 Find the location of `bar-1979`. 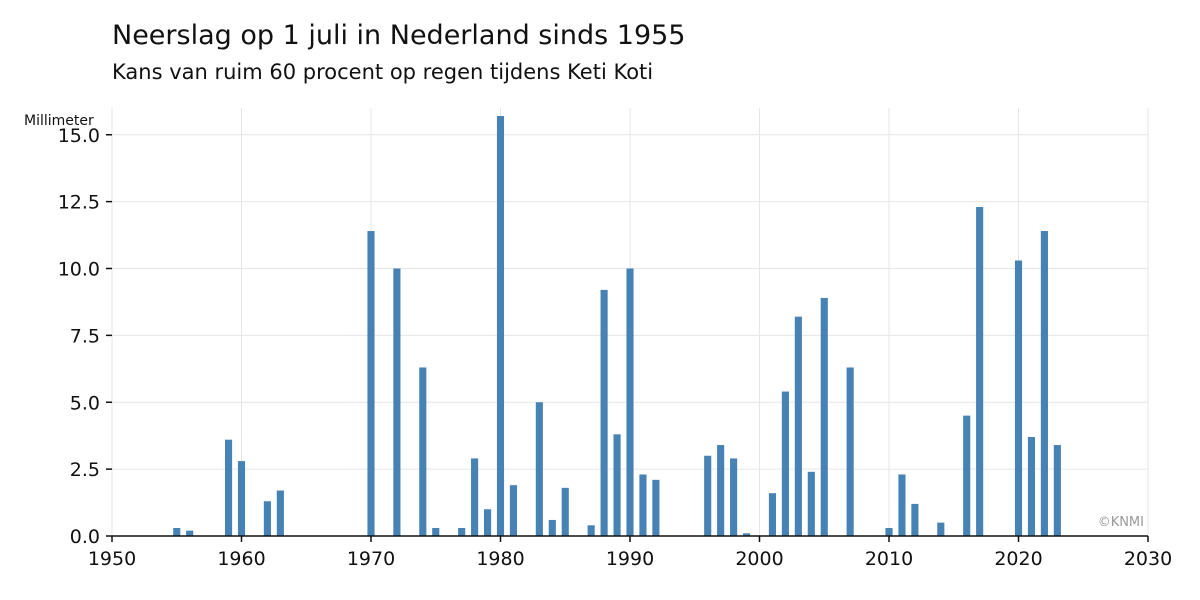

bar-1979 is located at coordinates (487, 522).